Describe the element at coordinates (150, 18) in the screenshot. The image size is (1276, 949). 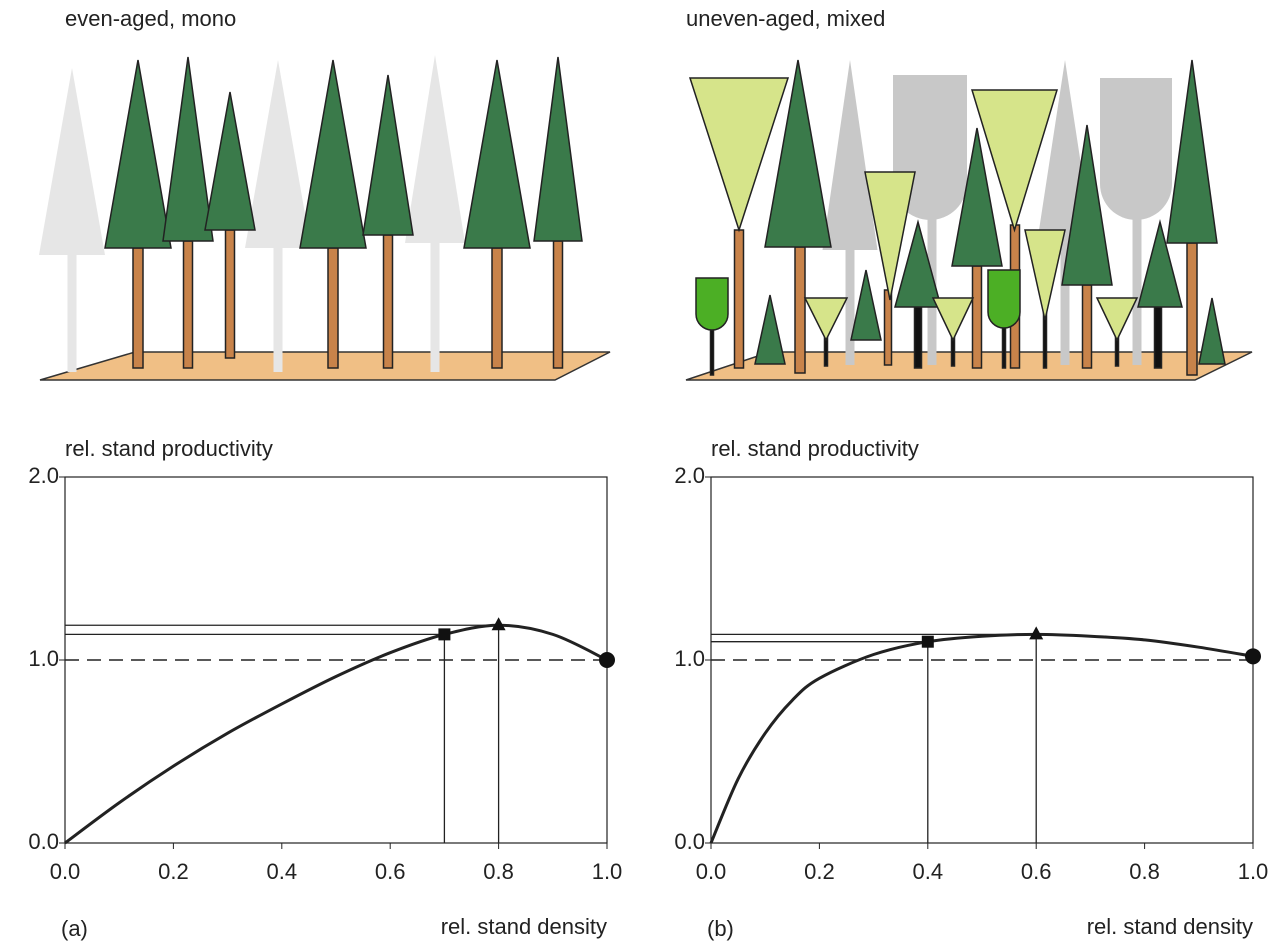
I see `panel-title: even-aged, mono` at that location.